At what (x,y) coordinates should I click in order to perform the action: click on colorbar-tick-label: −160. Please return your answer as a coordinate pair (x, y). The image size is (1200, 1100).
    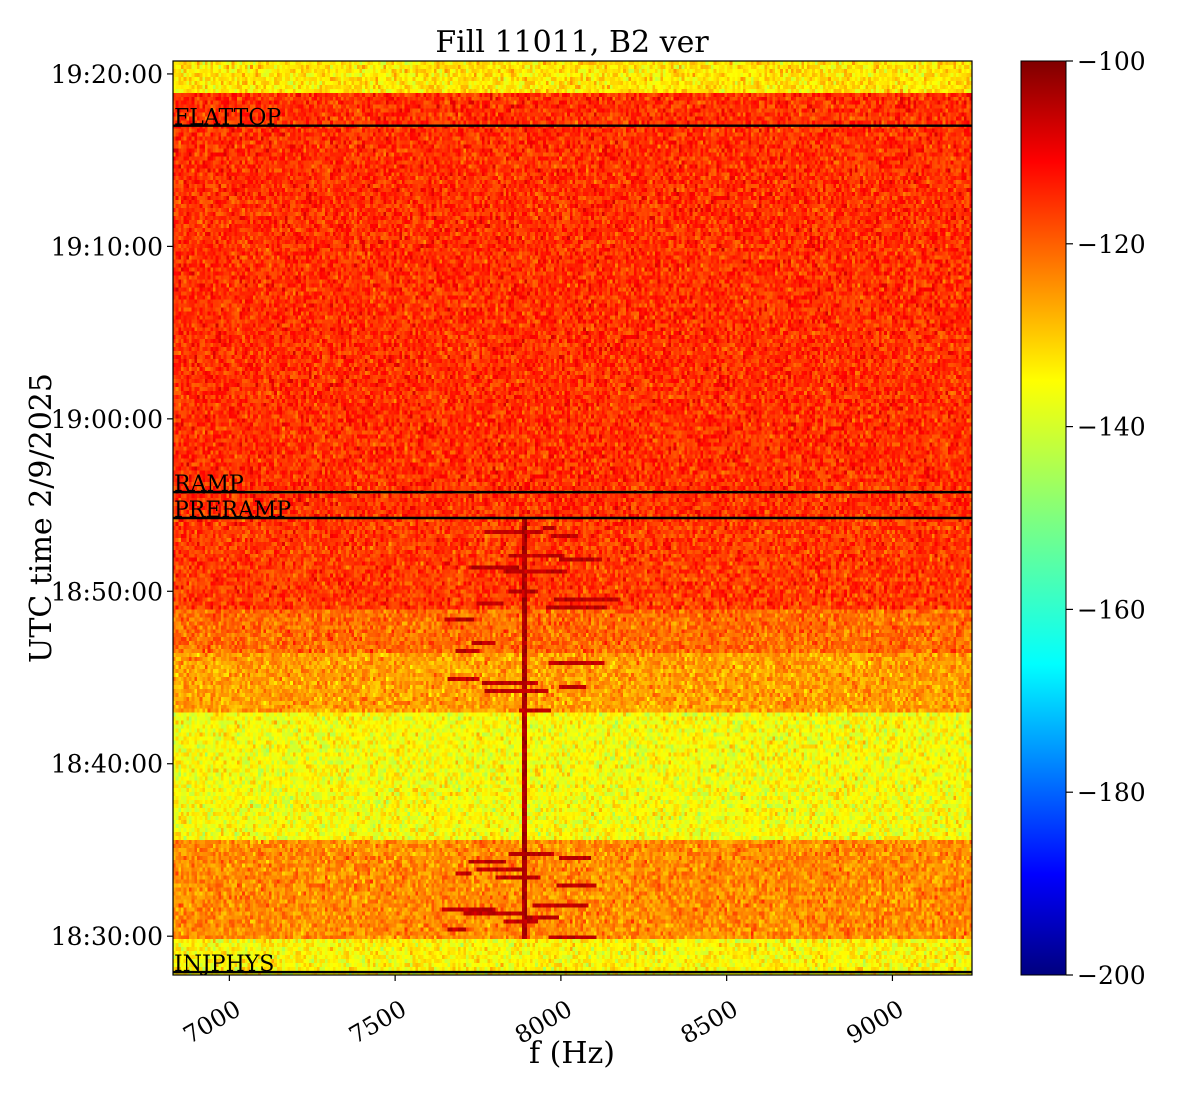
    Looking at the image, I should click on (1111, 609).